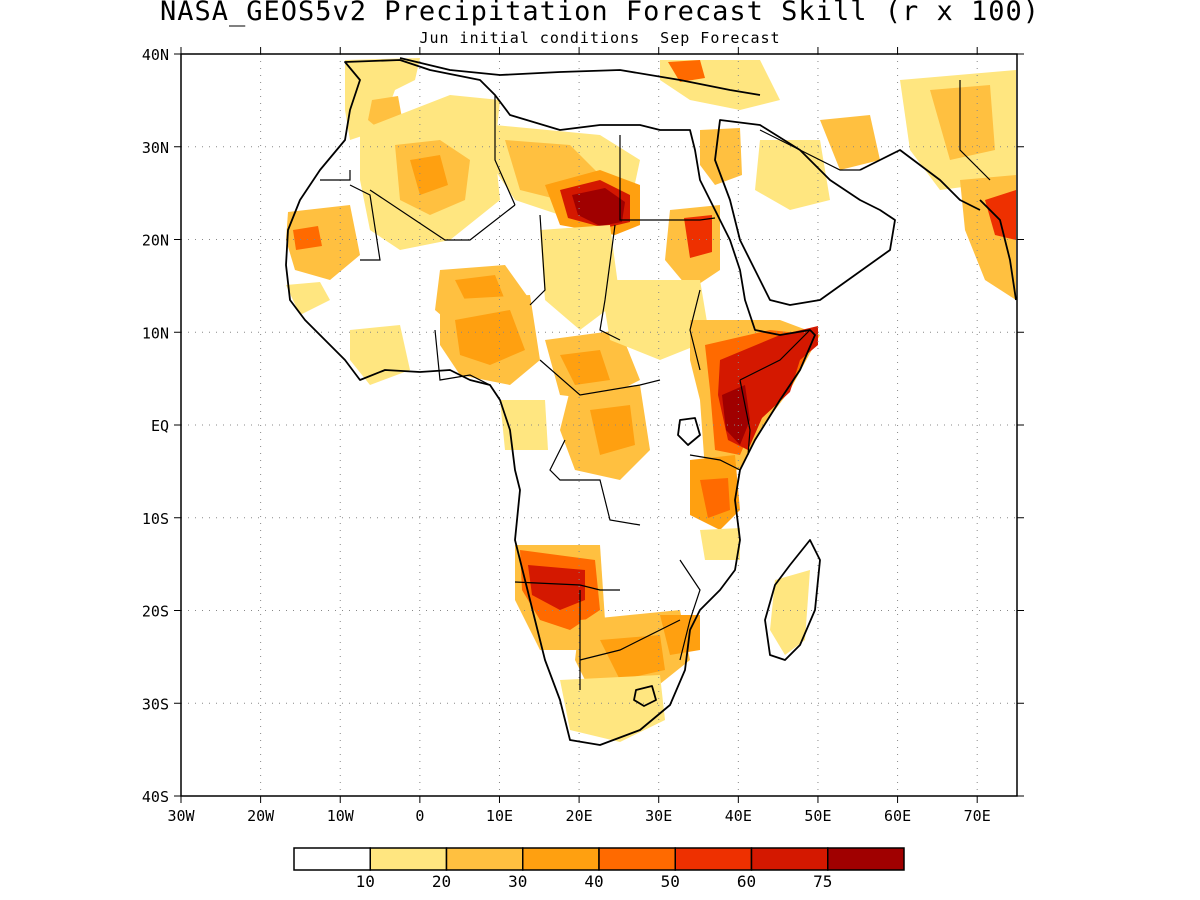 Image resolution: width=1200 pixels, height=900 pixels. Describe the element at coordinates (721, 156) in the screenshot. I see `skill-region-nile-delta` at that location.